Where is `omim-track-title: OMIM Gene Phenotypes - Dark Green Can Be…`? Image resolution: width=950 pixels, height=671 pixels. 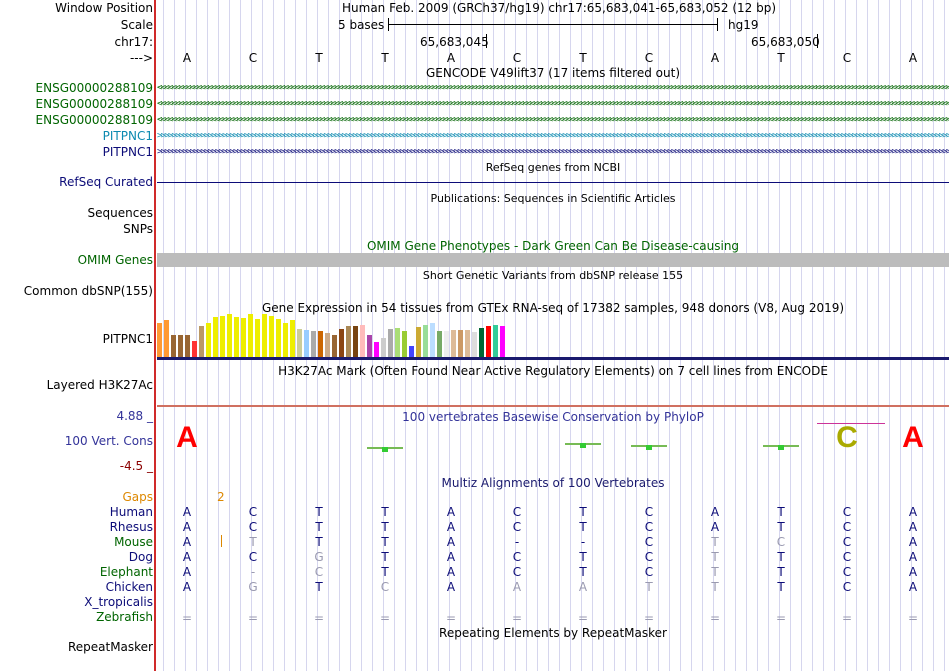 omim-track-title: OMIM Gene Phenotypes - Dark Green Can Be… is located at coordinates (553, 246).